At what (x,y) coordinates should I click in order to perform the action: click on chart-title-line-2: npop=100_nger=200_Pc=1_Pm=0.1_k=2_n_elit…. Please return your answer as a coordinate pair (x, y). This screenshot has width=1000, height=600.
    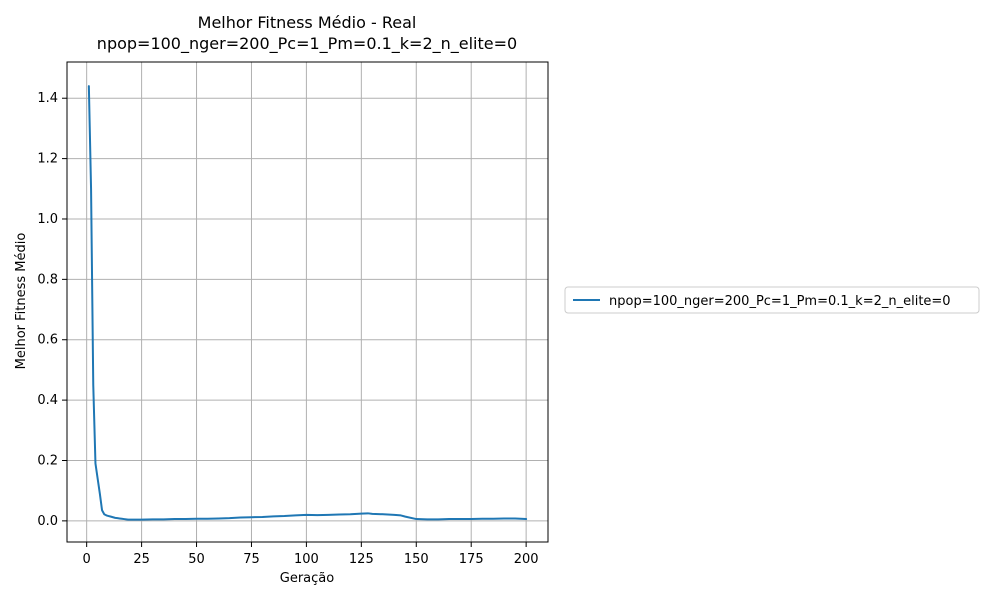
    Looking at the image, I should click on (307, 44).